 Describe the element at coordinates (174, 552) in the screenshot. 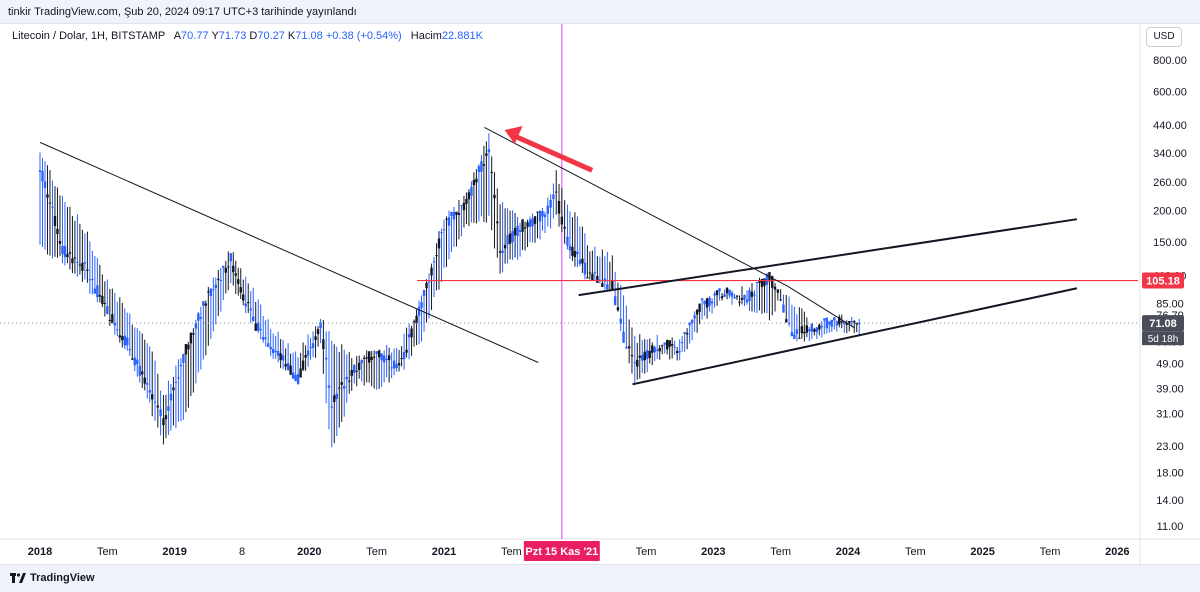

I see `x-tick-label: 2019` at that location.